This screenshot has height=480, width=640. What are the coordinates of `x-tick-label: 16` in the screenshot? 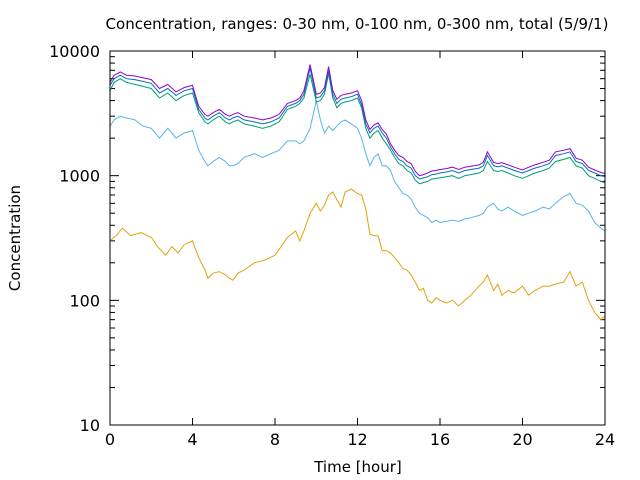 It's located at (440, 439).